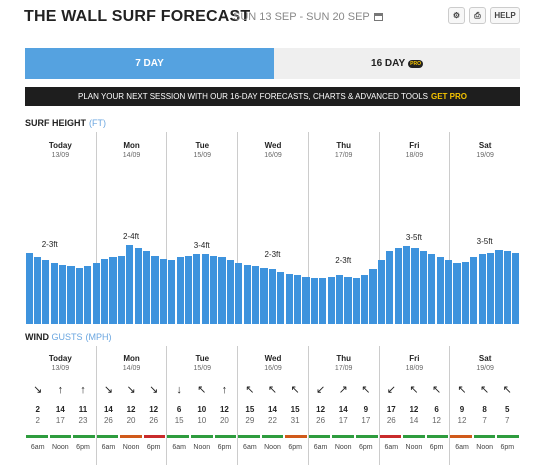  Describe the element at coordinates (462, 420) in the screenshot. I see `wind-gust: 12` at that location.